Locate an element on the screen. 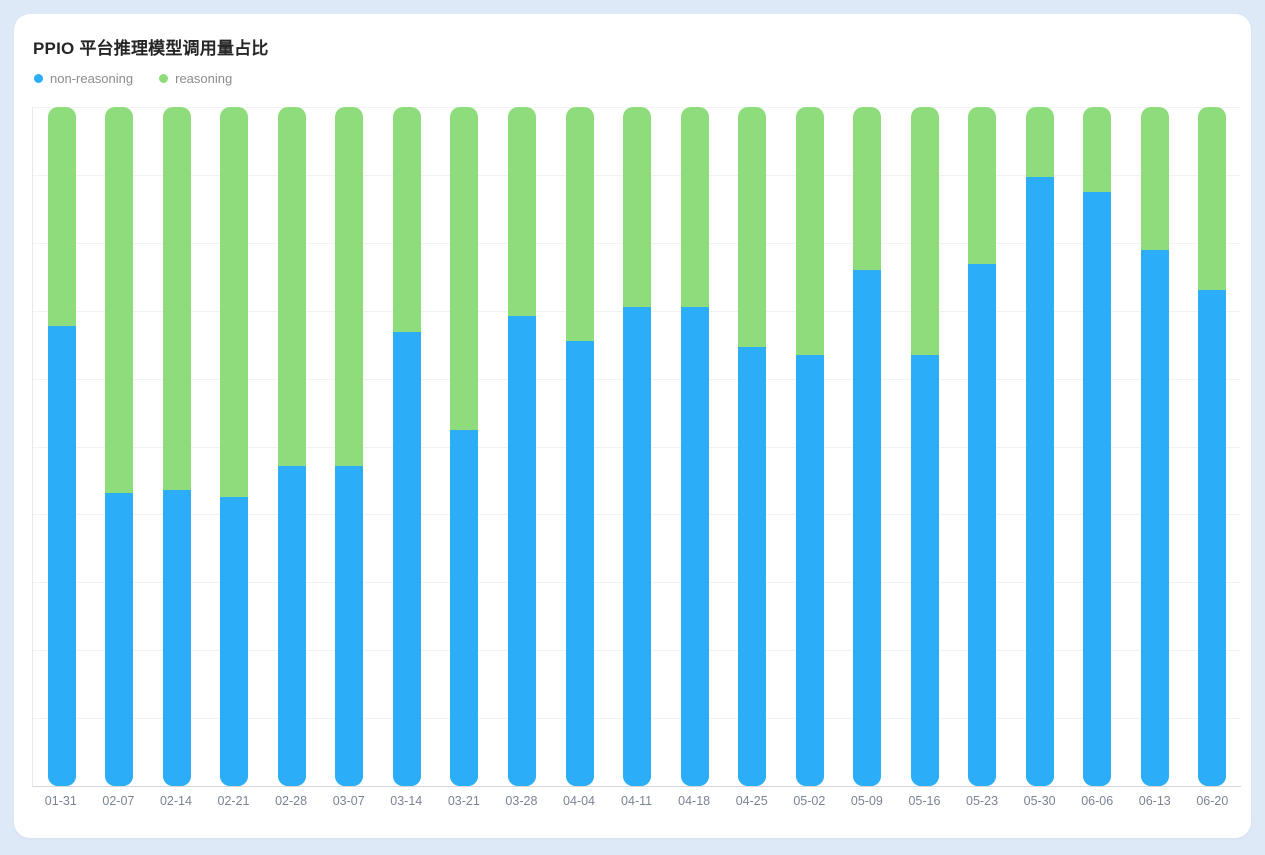 Image resolution: width=1265 pixels, height=855 pixels. legend-label-reasoning: reasoning is located at coordinates (204, 78).